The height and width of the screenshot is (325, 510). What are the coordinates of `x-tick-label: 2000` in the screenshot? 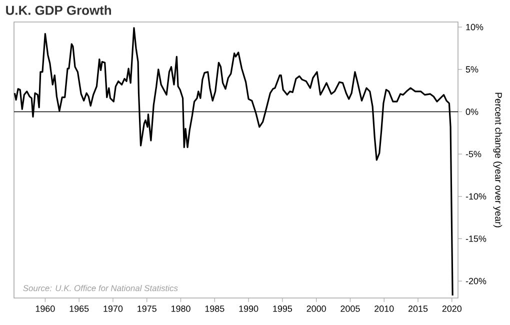 It's located at (316, 309).